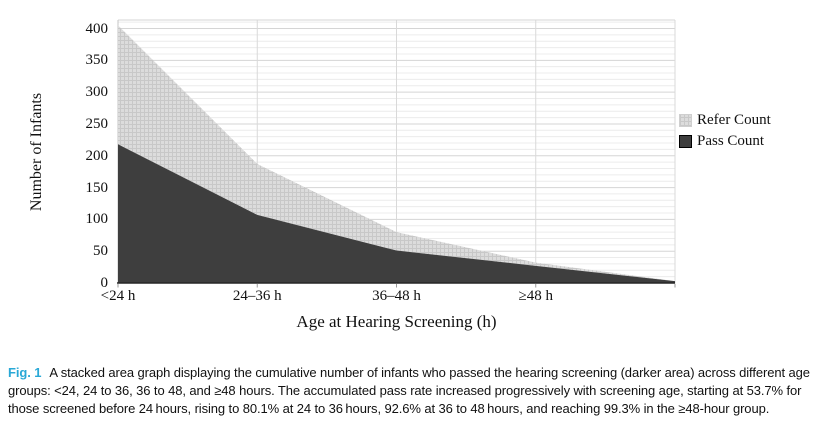 This screenshot has height=424, width=831. I want to click on x-axis-ticks, so click(396, 285).